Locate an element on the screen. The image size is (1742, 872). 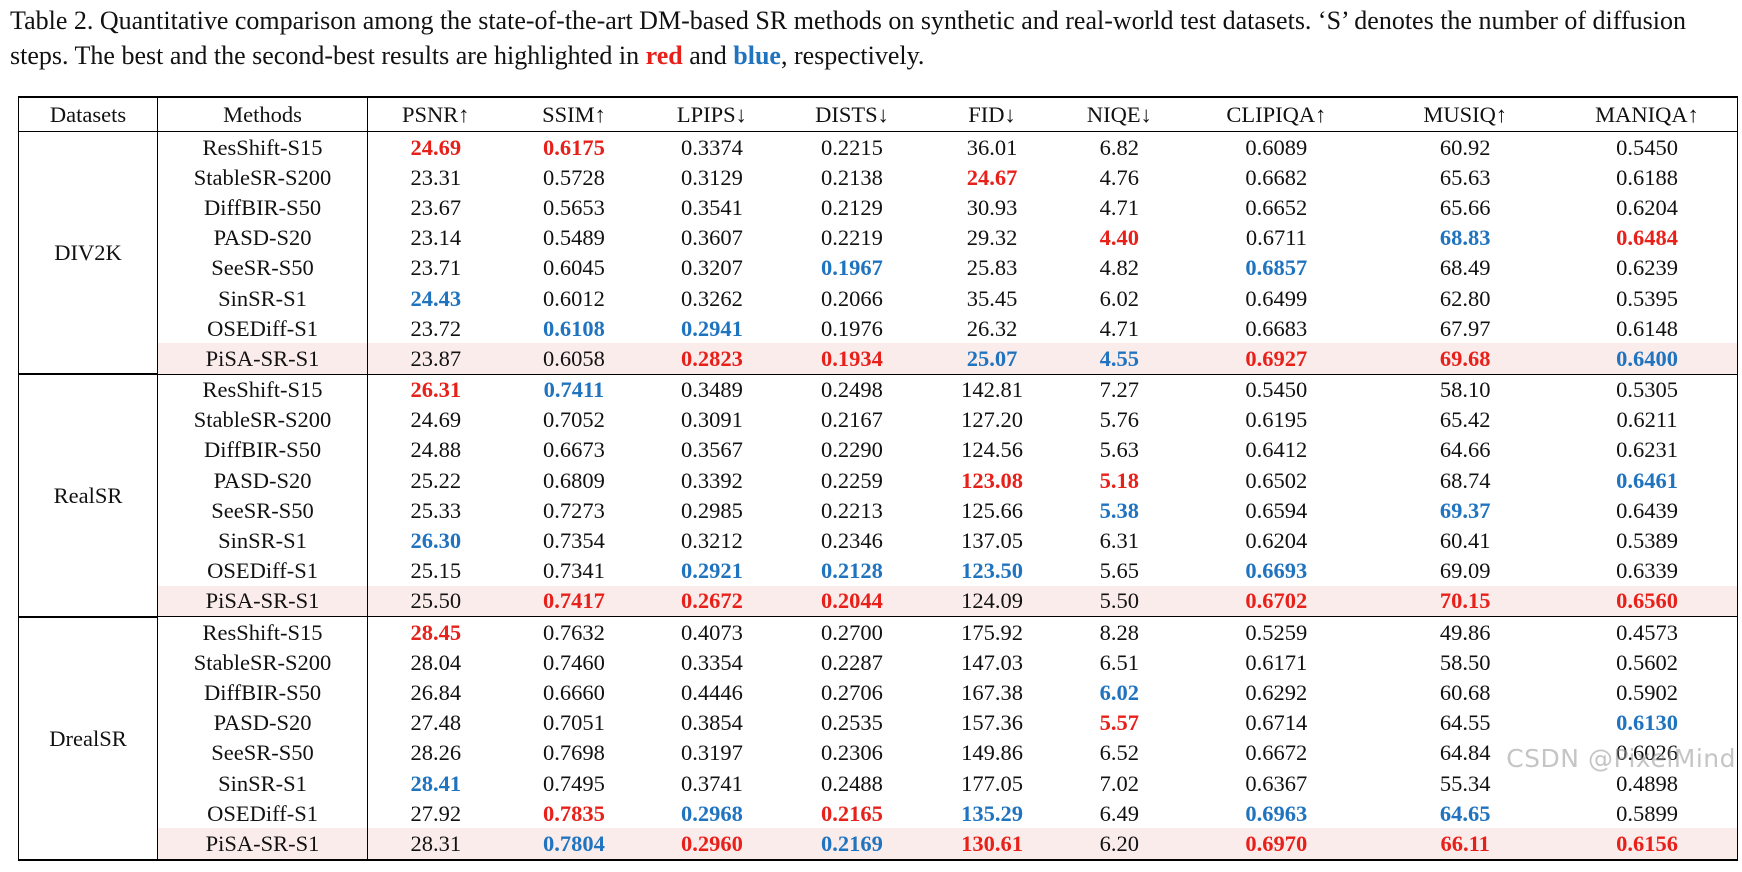
value-cell: 0.2941 is located at coordinates (712, 328).